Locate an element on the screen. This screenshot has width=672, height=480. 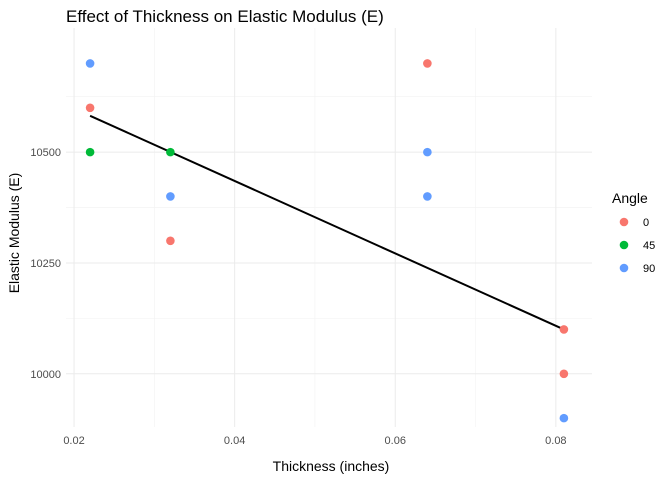
x-axis-title: Thickness (inches) is located at coordinates (331, 466).